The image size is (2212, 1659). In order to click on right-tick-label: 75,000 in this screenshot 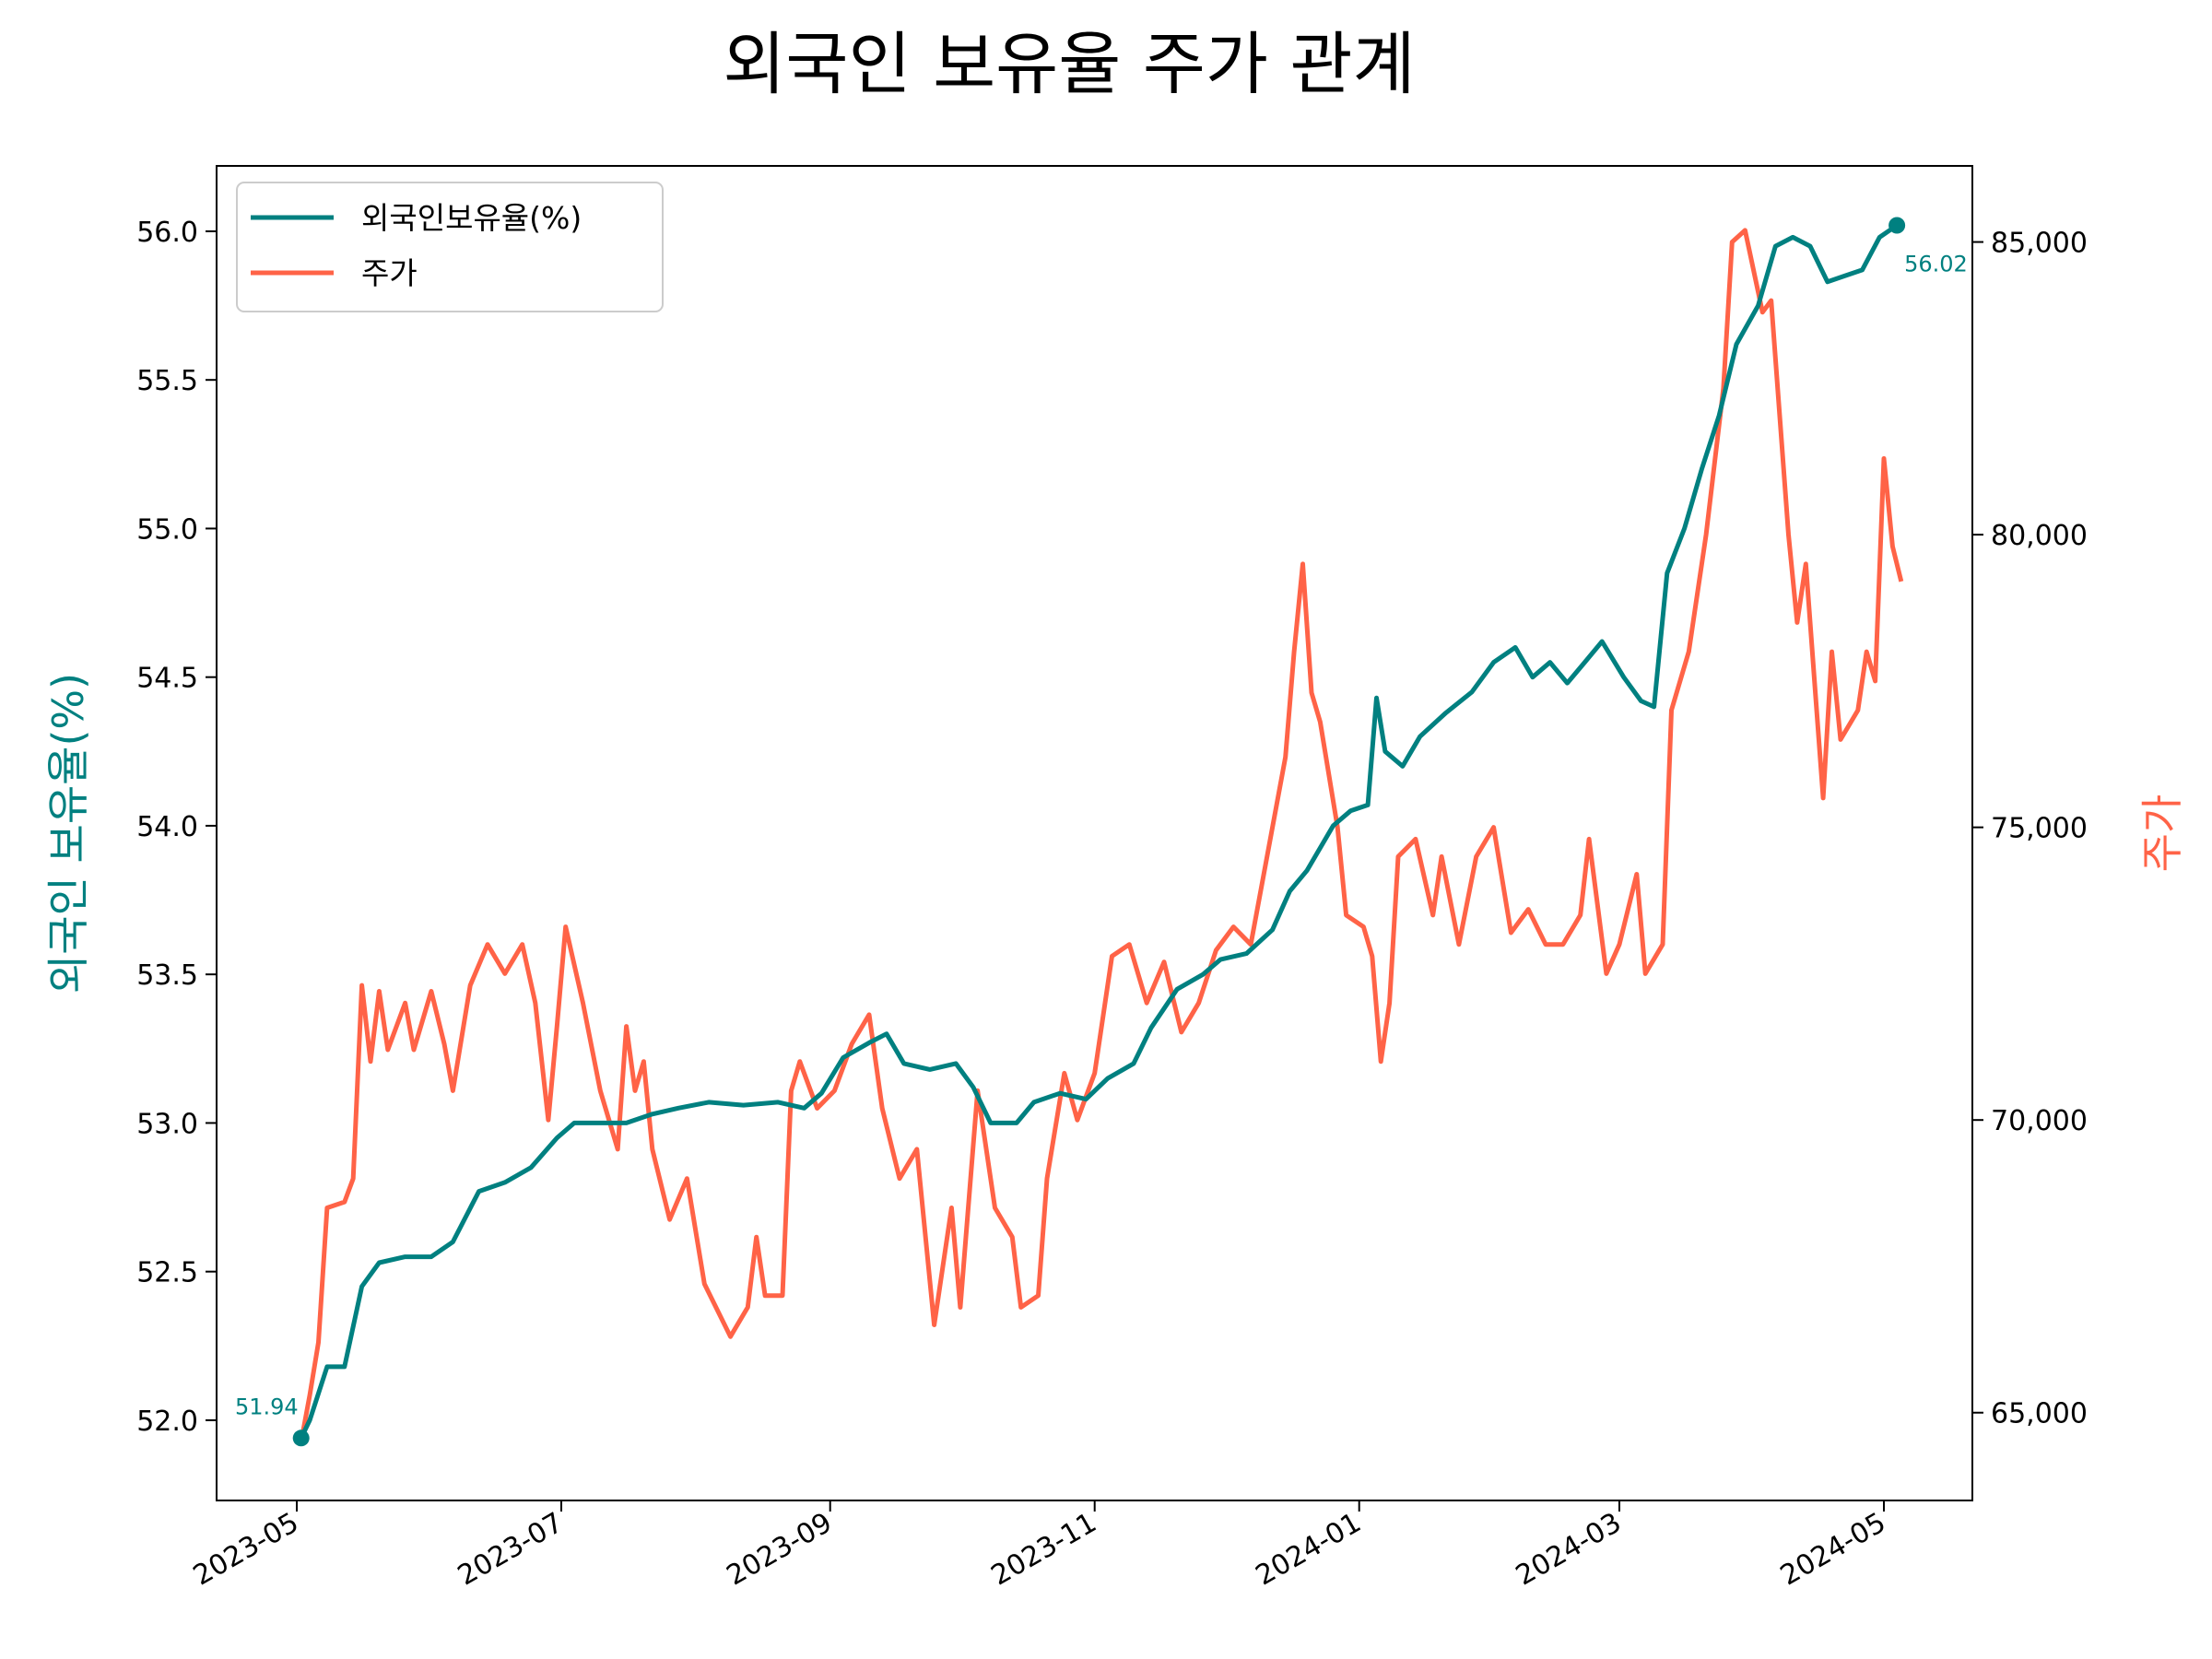, I will do `click(2039, 829)`.